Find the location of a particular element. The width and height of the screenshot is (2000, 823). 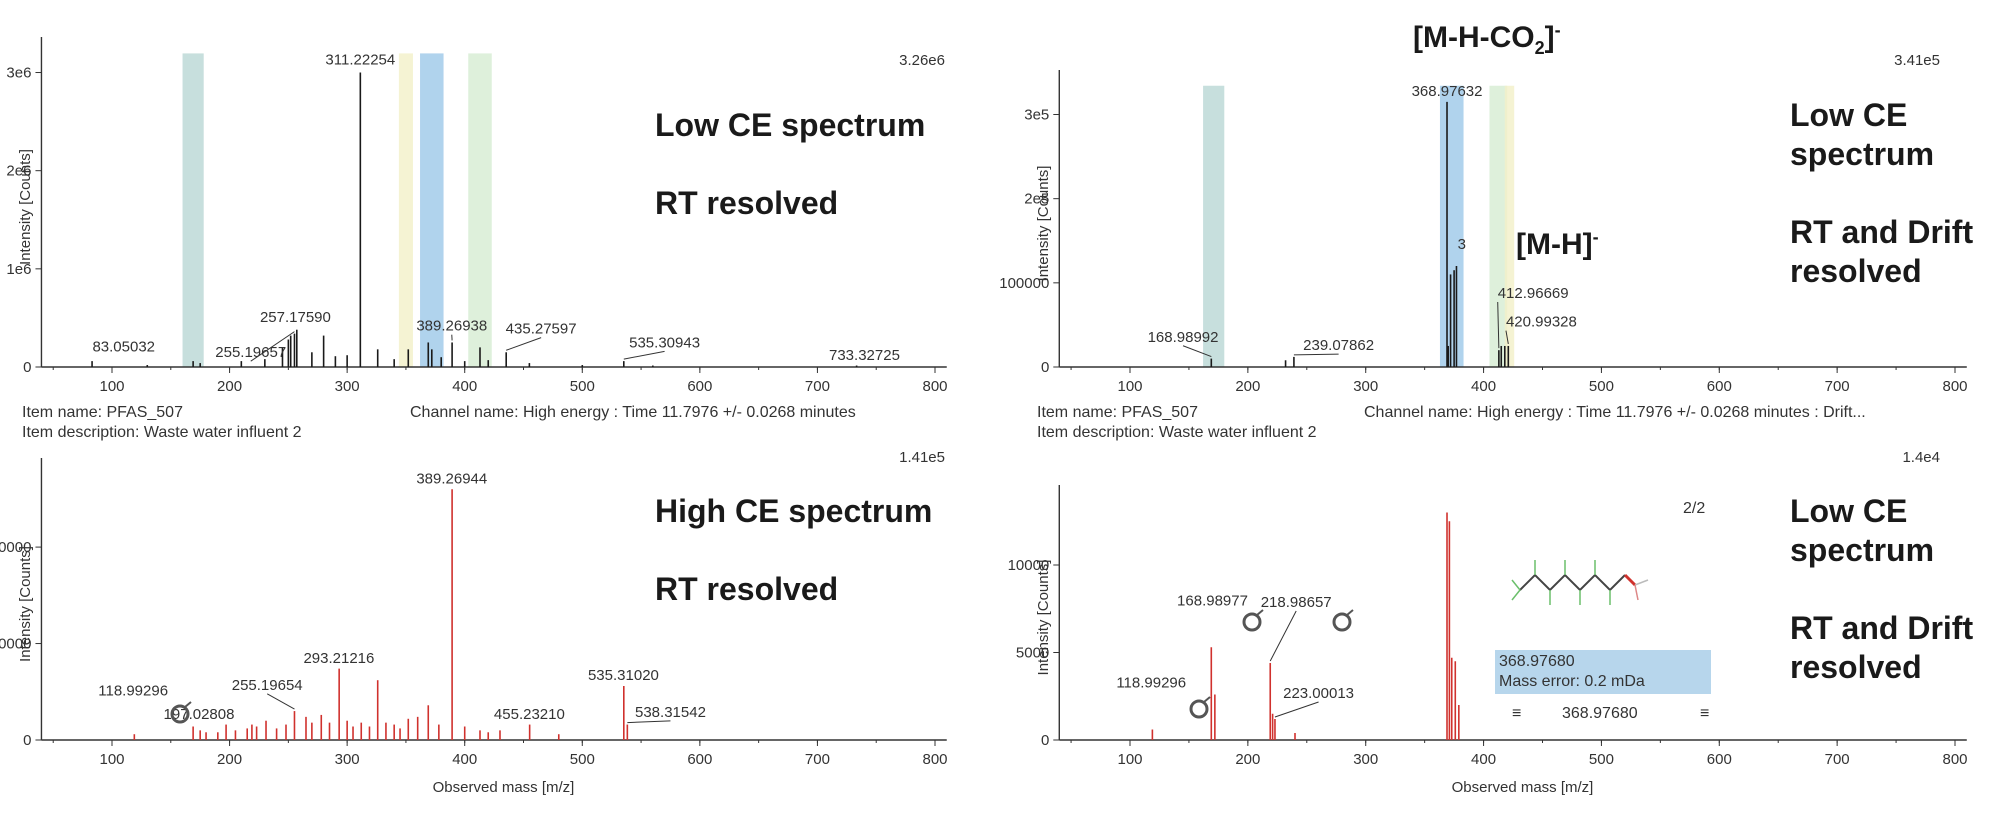

peak-mass-label: 168.98977 is located at coordinates (1212, 600).